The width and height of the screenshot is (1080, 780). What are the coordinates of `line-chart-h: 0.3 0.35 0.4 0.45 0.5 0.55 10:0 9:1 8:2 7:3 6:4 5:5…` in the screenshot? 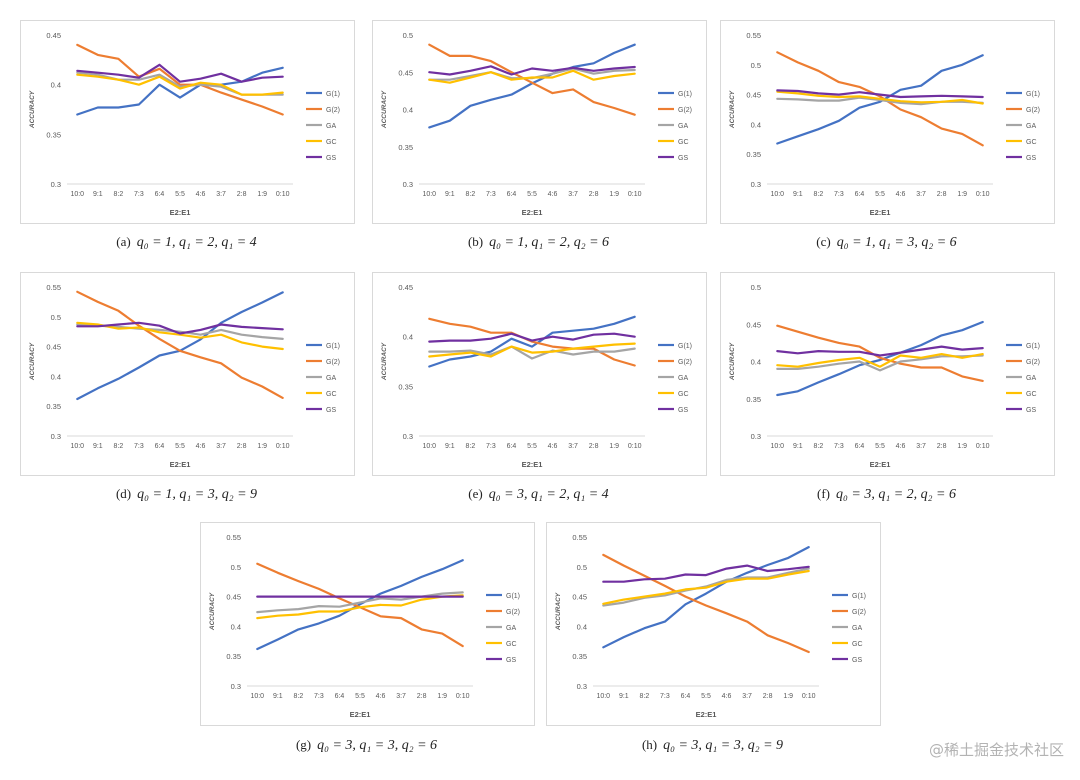 It's located at (713, 624).